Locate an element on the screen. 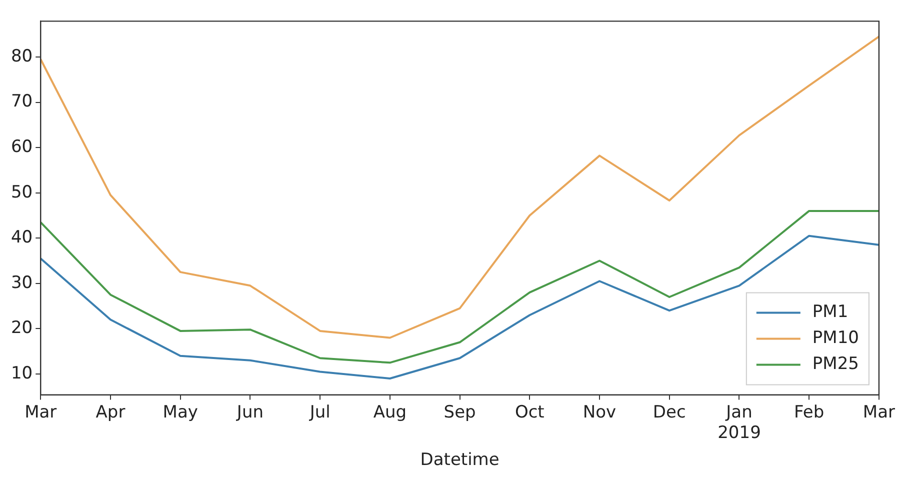 The width and height of the screenshot is (907, 483). y-tick-label: 50 is located at coordinates (21, 192).